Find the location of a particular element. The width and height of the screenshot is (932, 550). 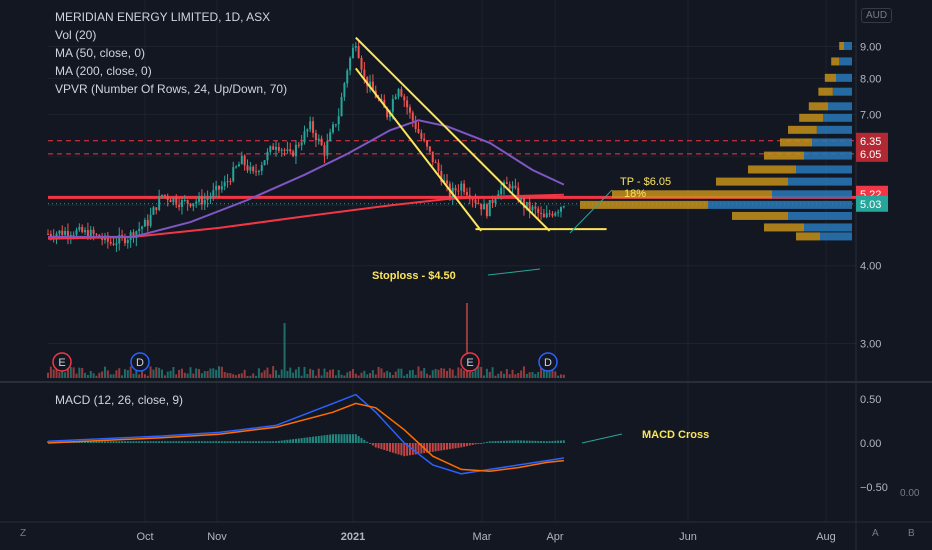

indicator-ma200: MA (200, close, 0) is located at coordinates (103, 71).